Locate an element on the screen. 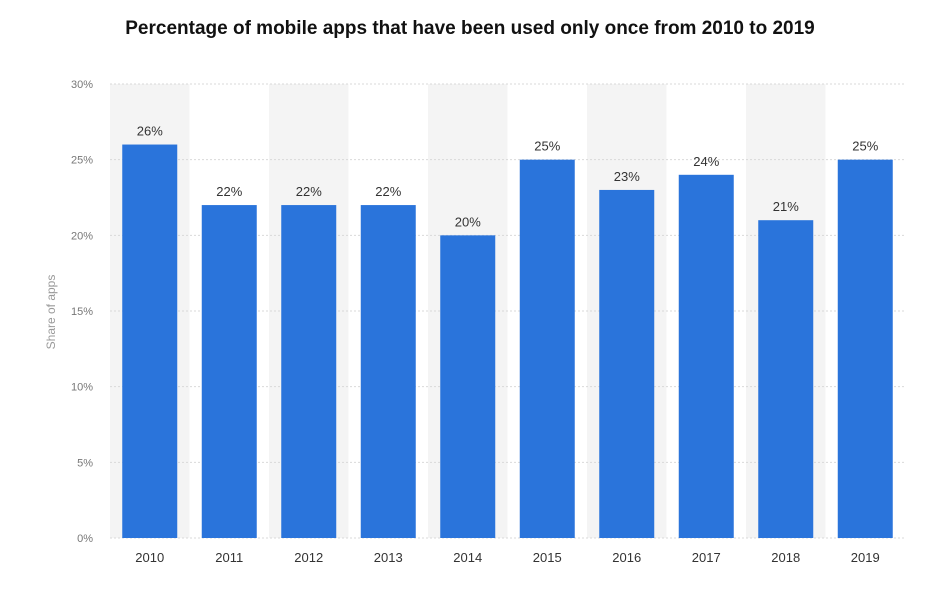 This screenshot has height=592, width=940. data-label: 23% is located at coordinates (627, 176).